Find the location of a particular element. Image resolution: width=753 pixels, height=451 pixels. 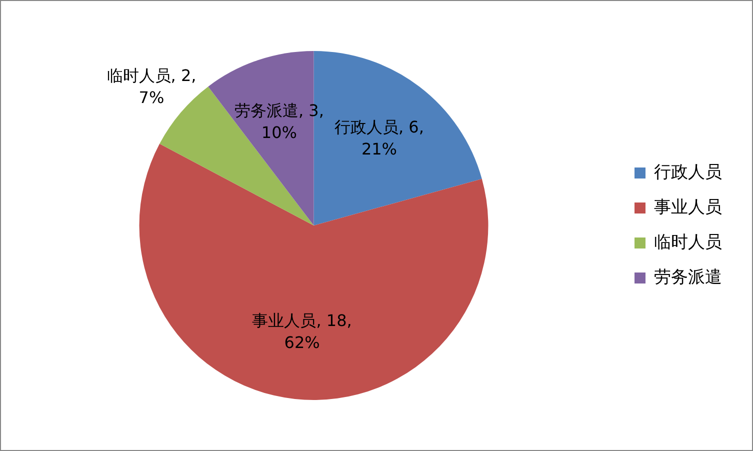

data-label: 劳务派遣, 3, 10% is located at coordinates (279, 121).